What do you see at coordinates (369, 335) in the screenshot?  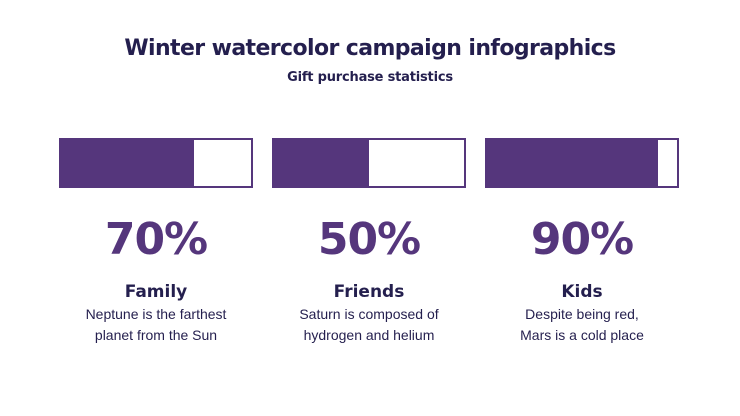 I see `stat-description-line: hydrogen and helium` at bounding box center [369, 335].